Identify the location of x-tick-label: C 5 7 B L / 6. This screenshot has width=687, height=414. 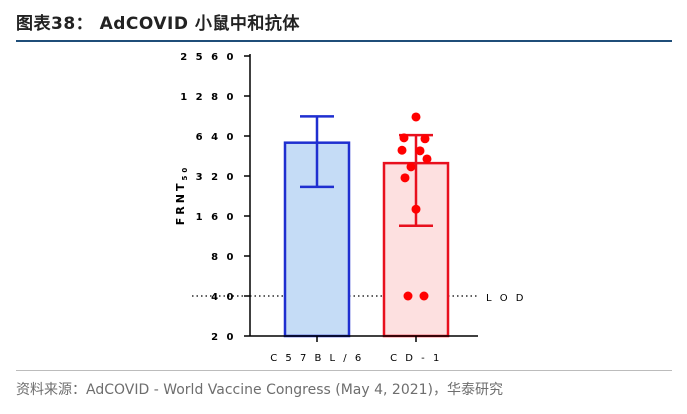
(316, 358).